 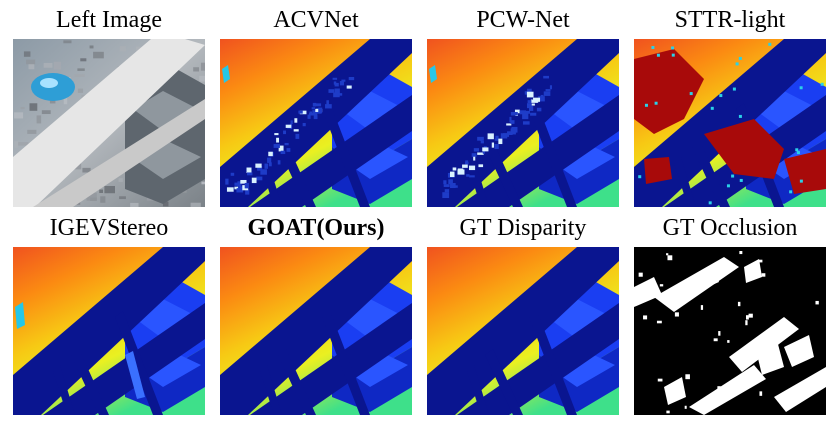 I want to click on shelf-board, so click(x=165, y=111).